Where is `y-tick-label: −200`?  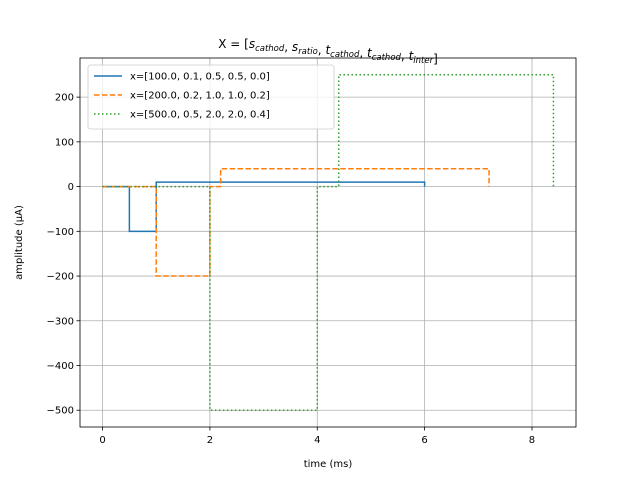 y-tick-label: −200 is located at coordinates (60, 277).